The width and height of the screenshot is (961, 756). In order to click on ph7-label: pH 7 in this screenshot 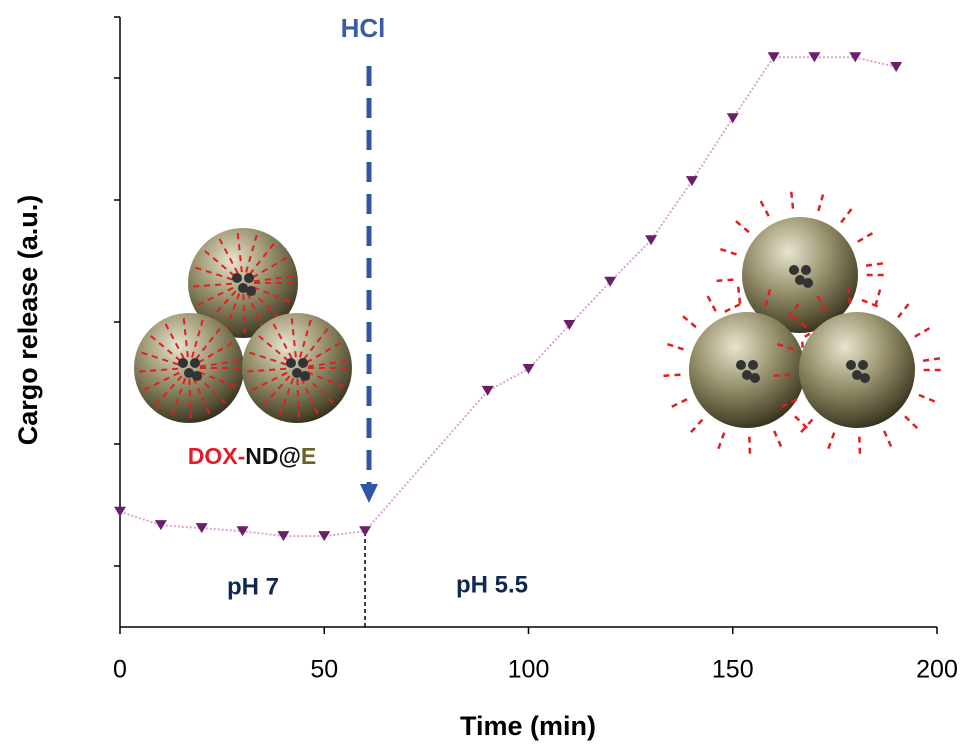, I will do `click(253, 586)`.